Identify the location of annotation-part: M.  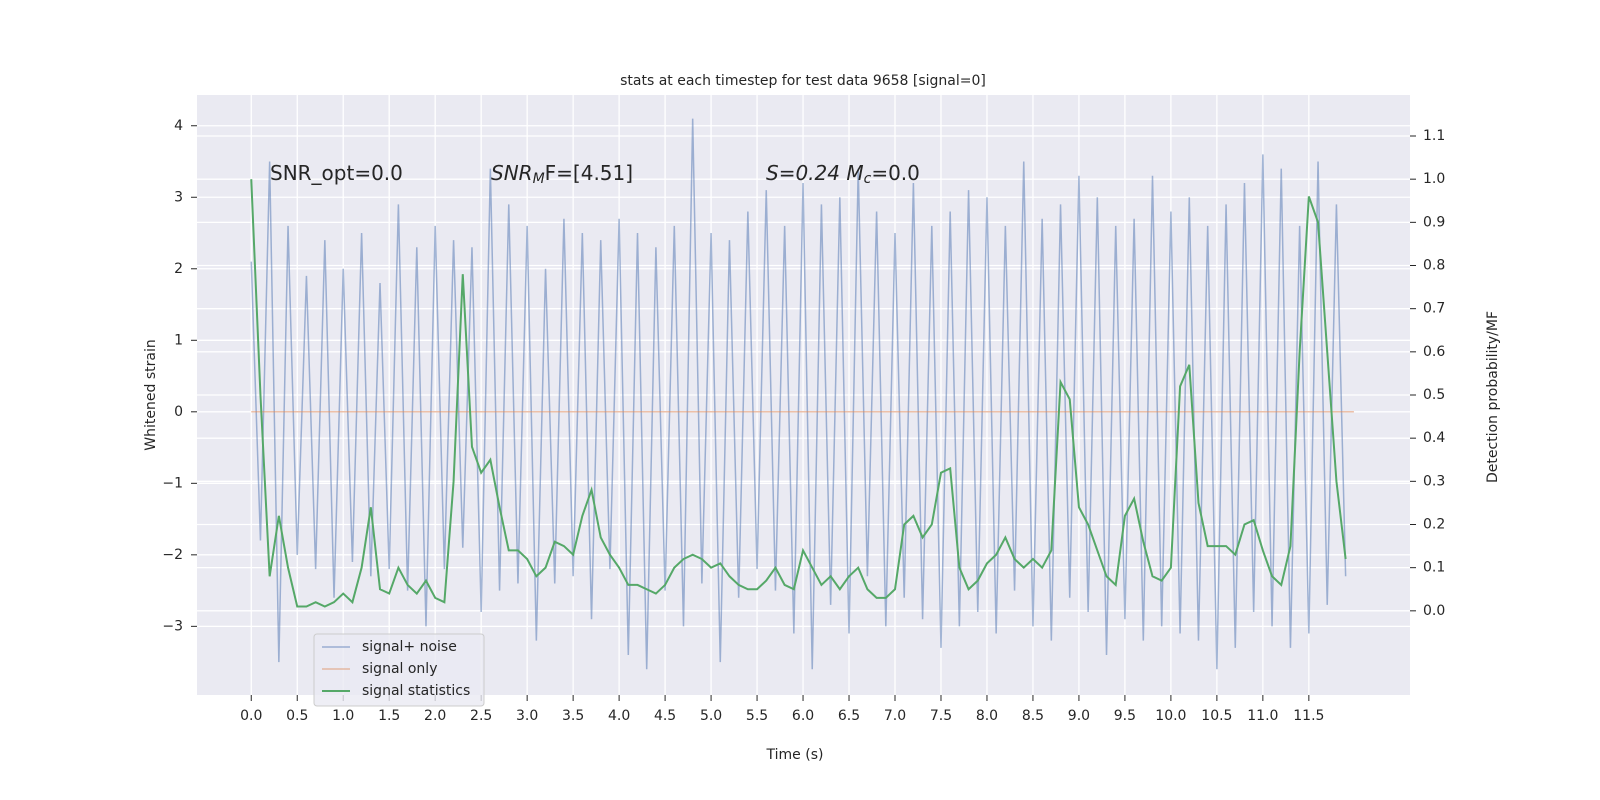
(539, 179).